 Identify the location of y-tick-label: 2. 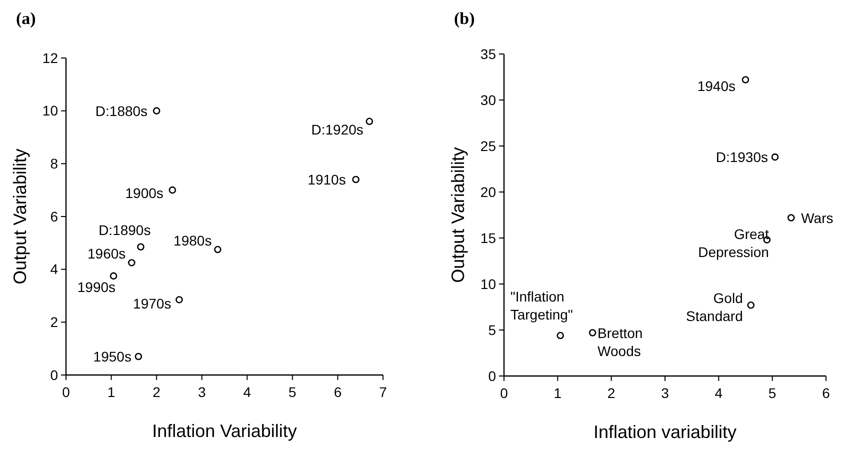
(54, 322).